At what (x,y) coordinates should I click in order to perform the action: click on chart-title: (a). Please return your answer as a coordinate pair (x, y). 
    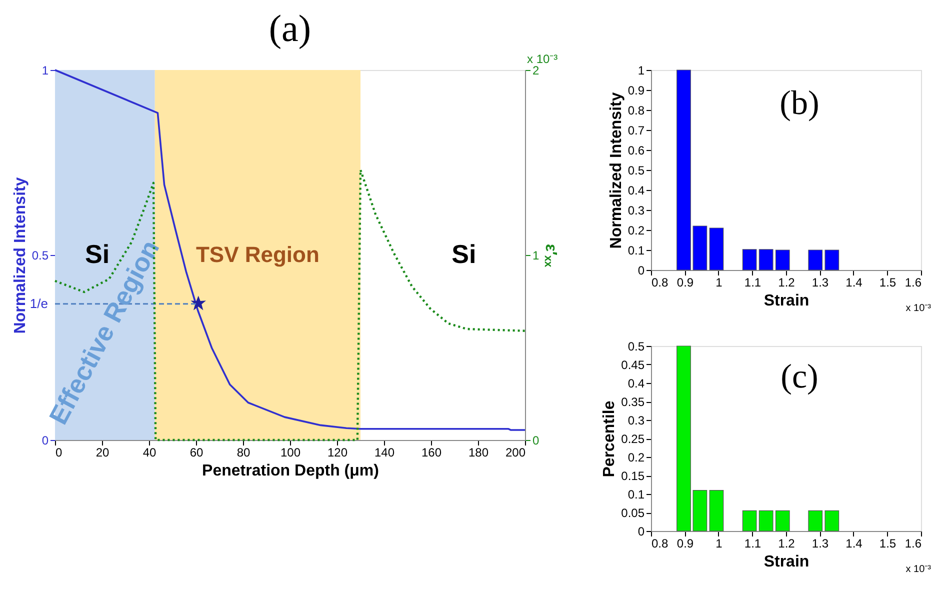
    Looking at the image, I should click on (290, 29).